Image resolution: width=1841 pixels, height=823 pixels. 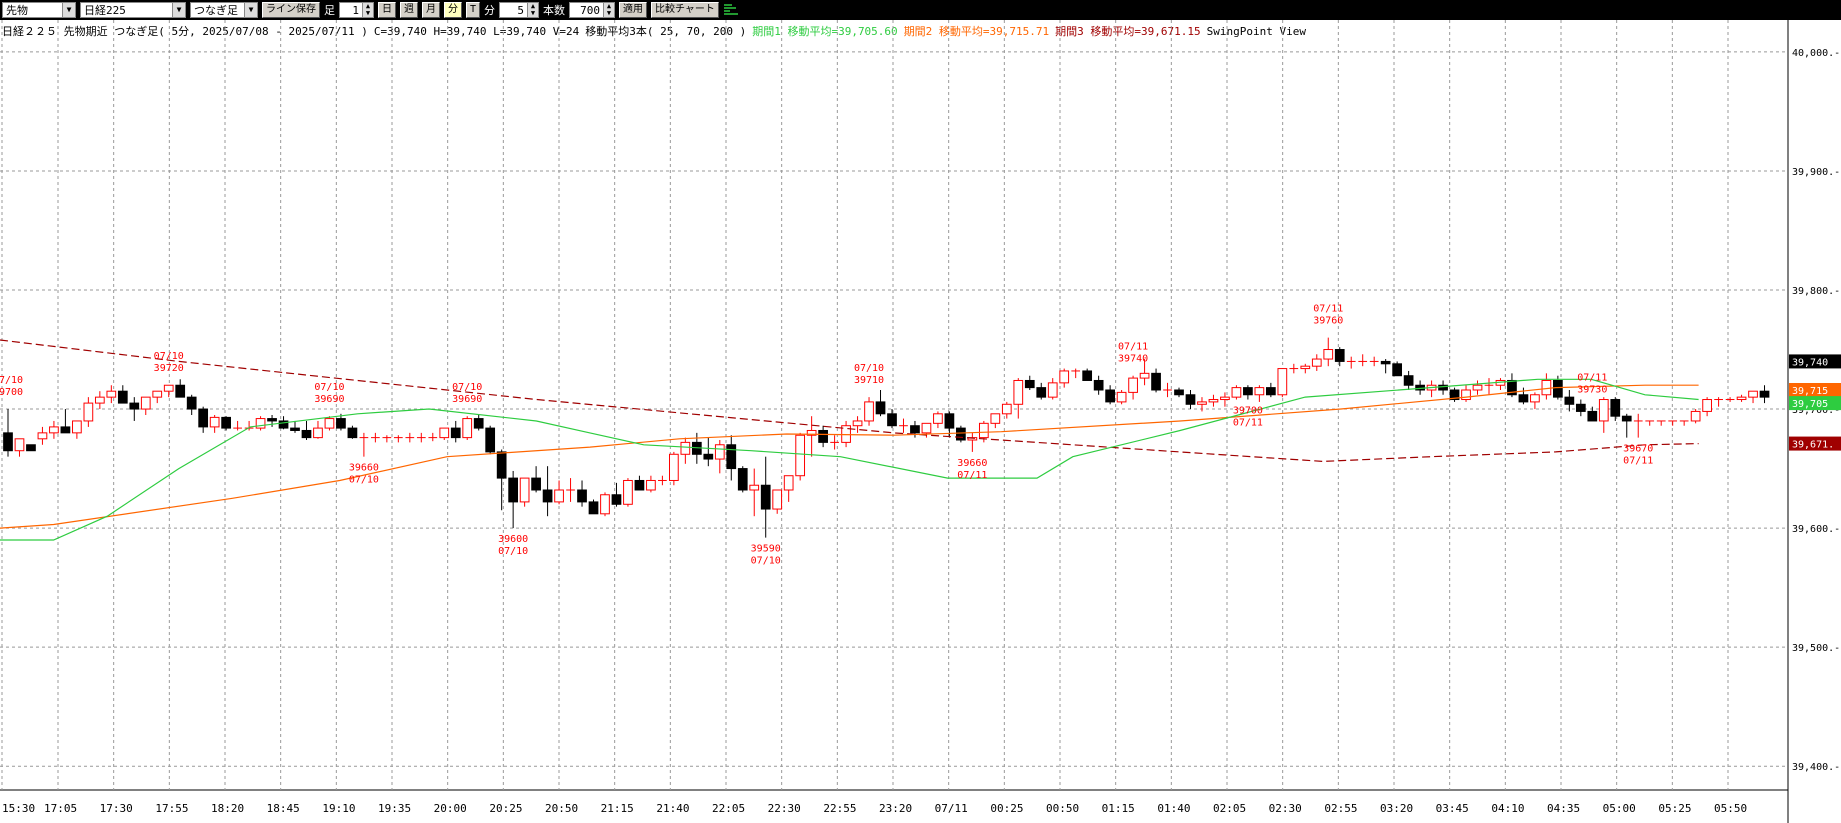 What do you see at coordinates (394, 808) in the screenshot?
I see `x-tick-label: 19:35` at bounding box center [394, 808].